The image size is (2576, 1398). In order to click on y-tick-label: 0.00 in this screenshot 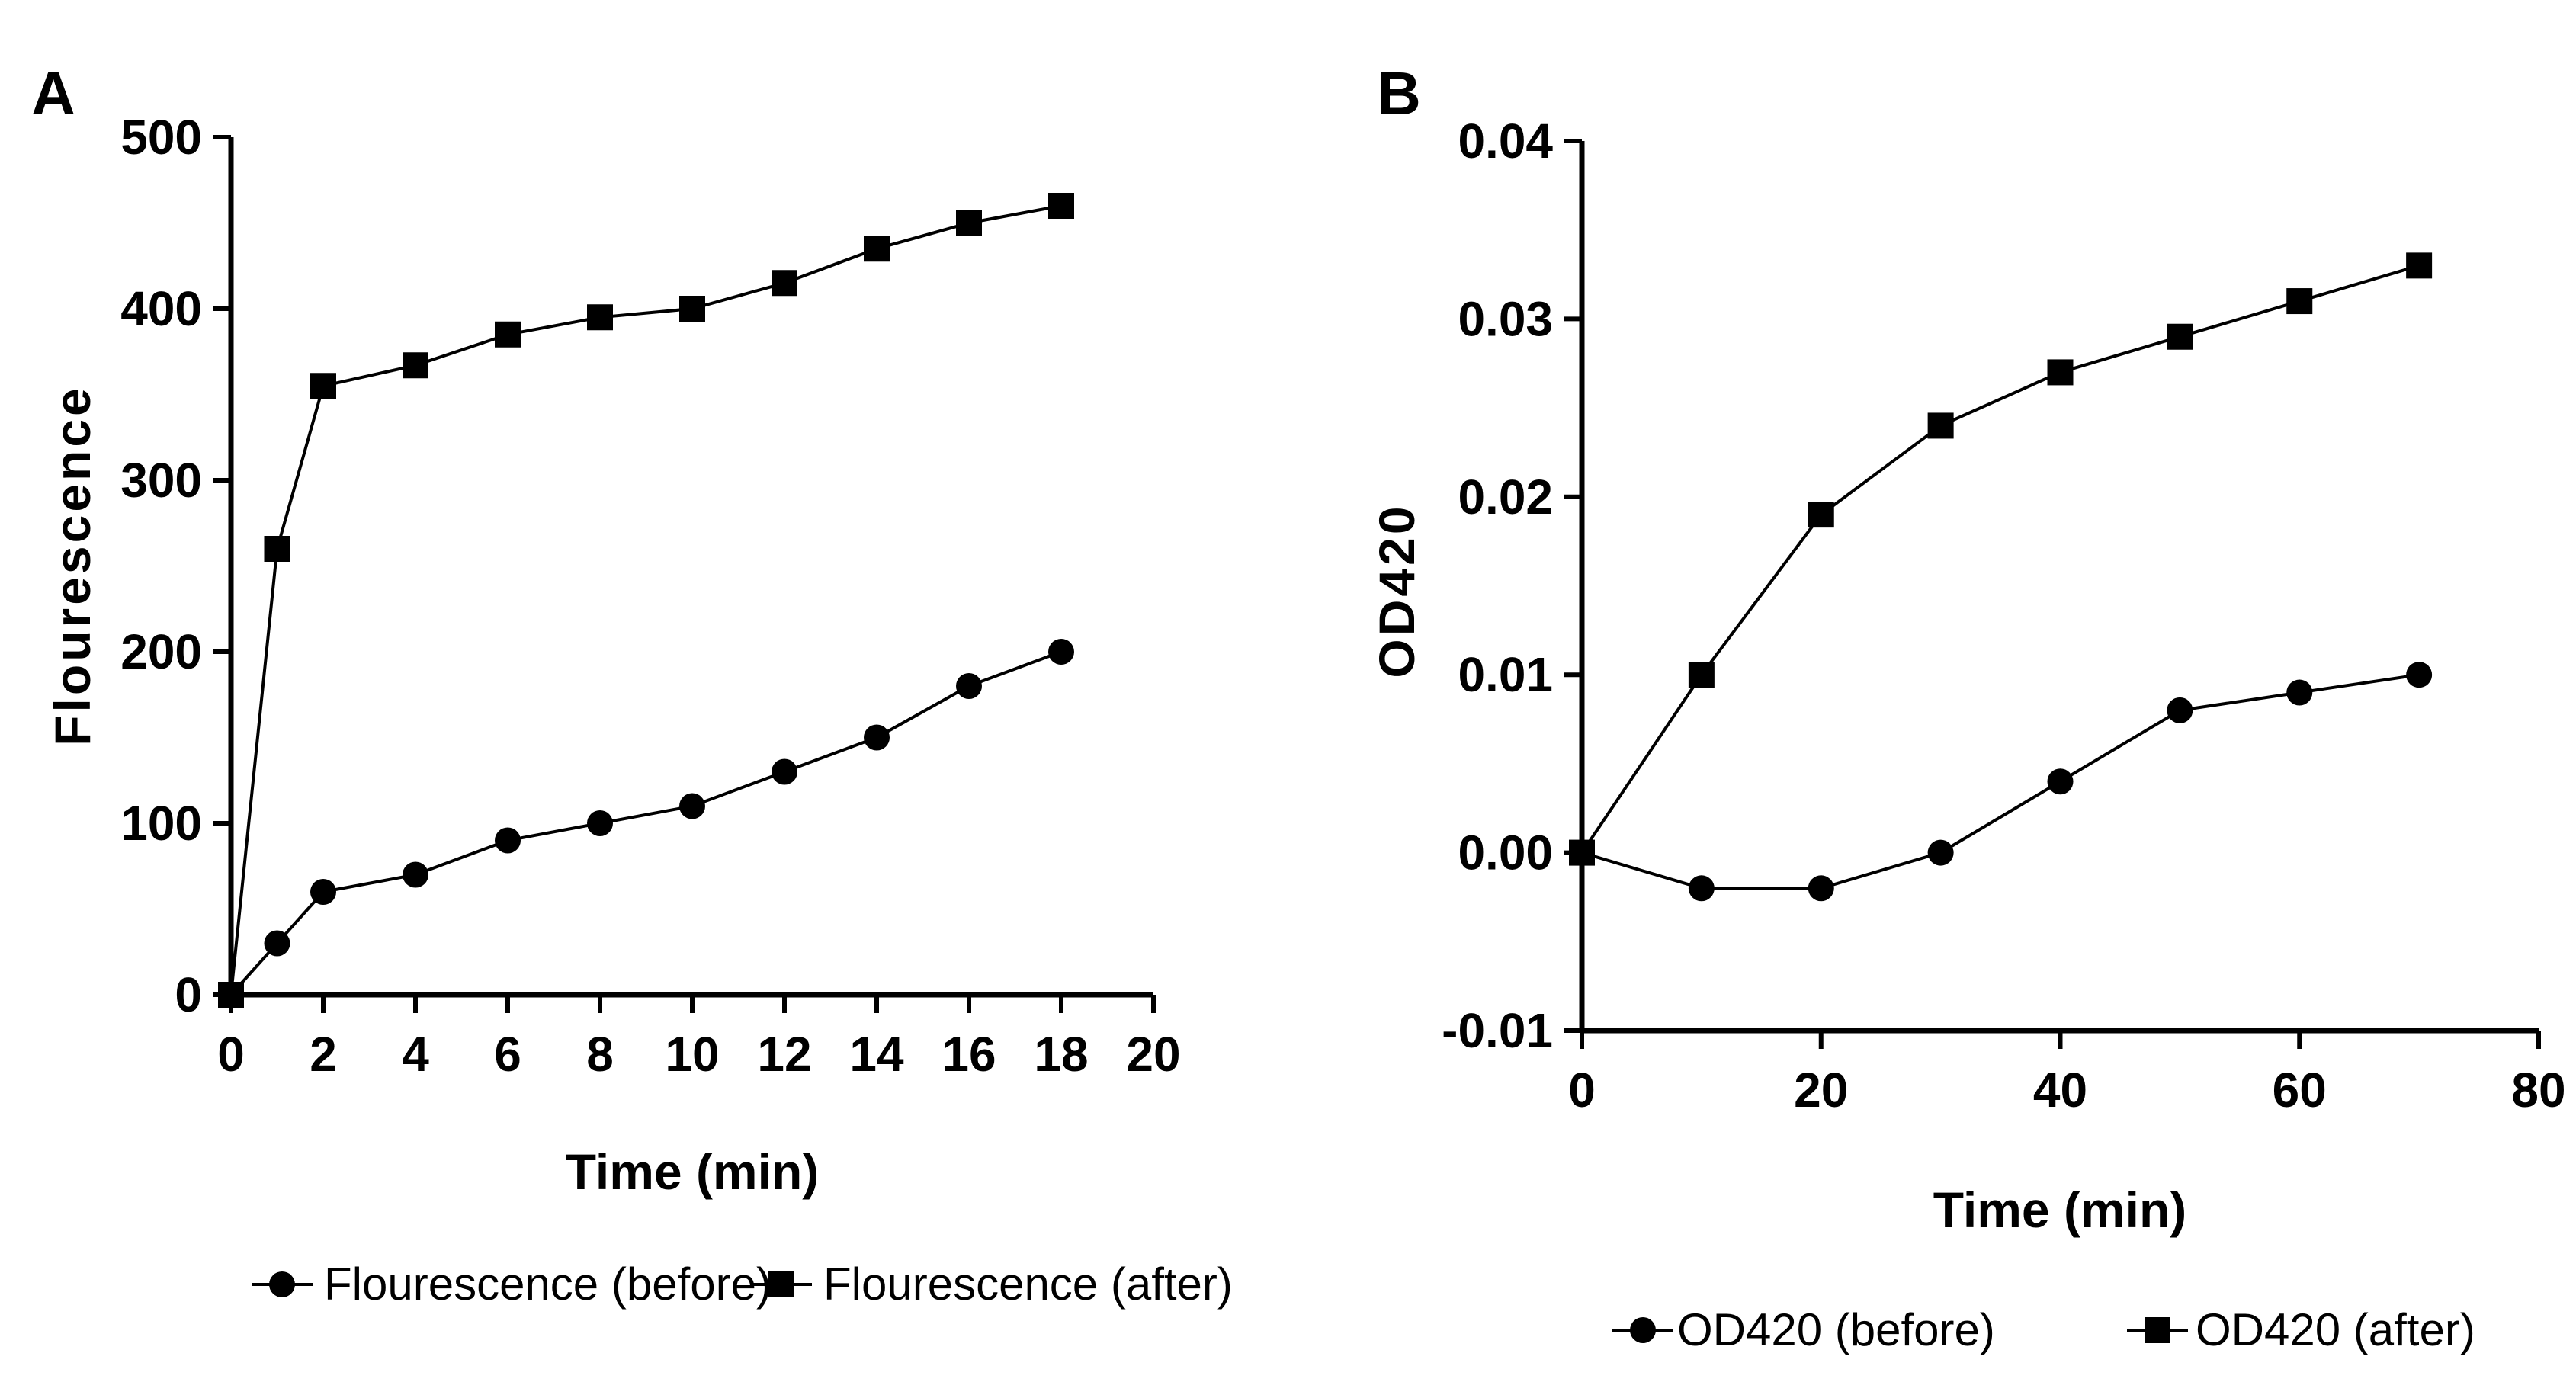, I will do `click(1505, 853)`.